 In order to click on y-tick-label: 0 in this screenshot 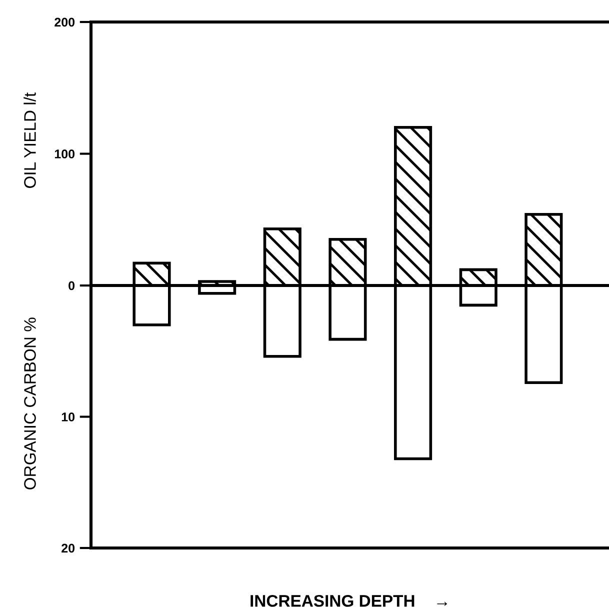, I will do `click(71, 285)`.